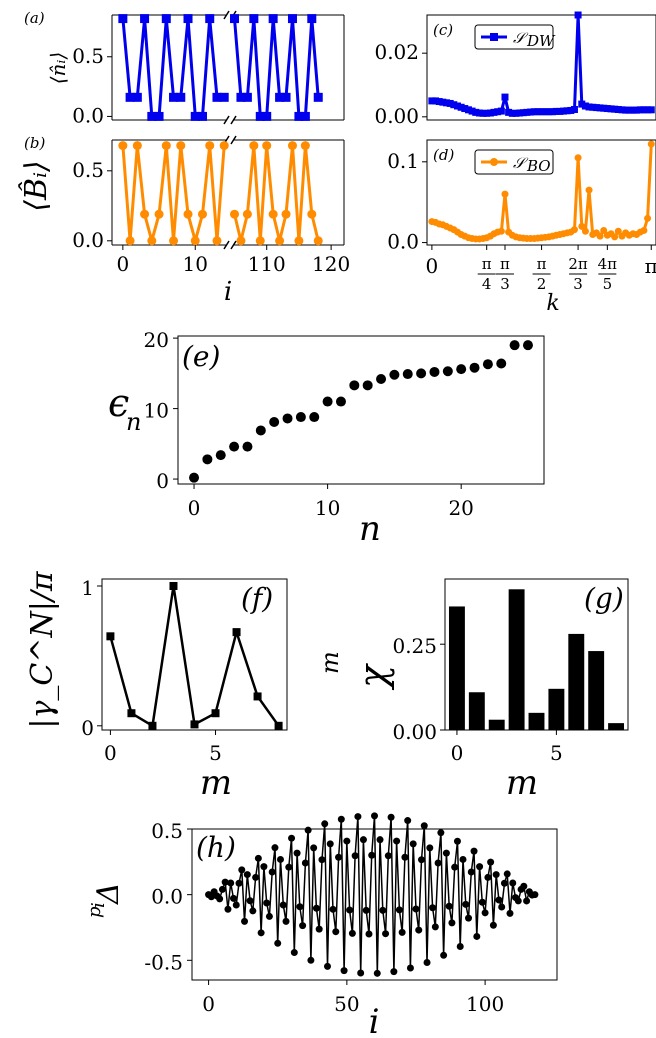 The image size is (656, 1038). What do you see at coordinates (556, 709) in the screenshot?
I see `bar` at bounding box center [556, 709].